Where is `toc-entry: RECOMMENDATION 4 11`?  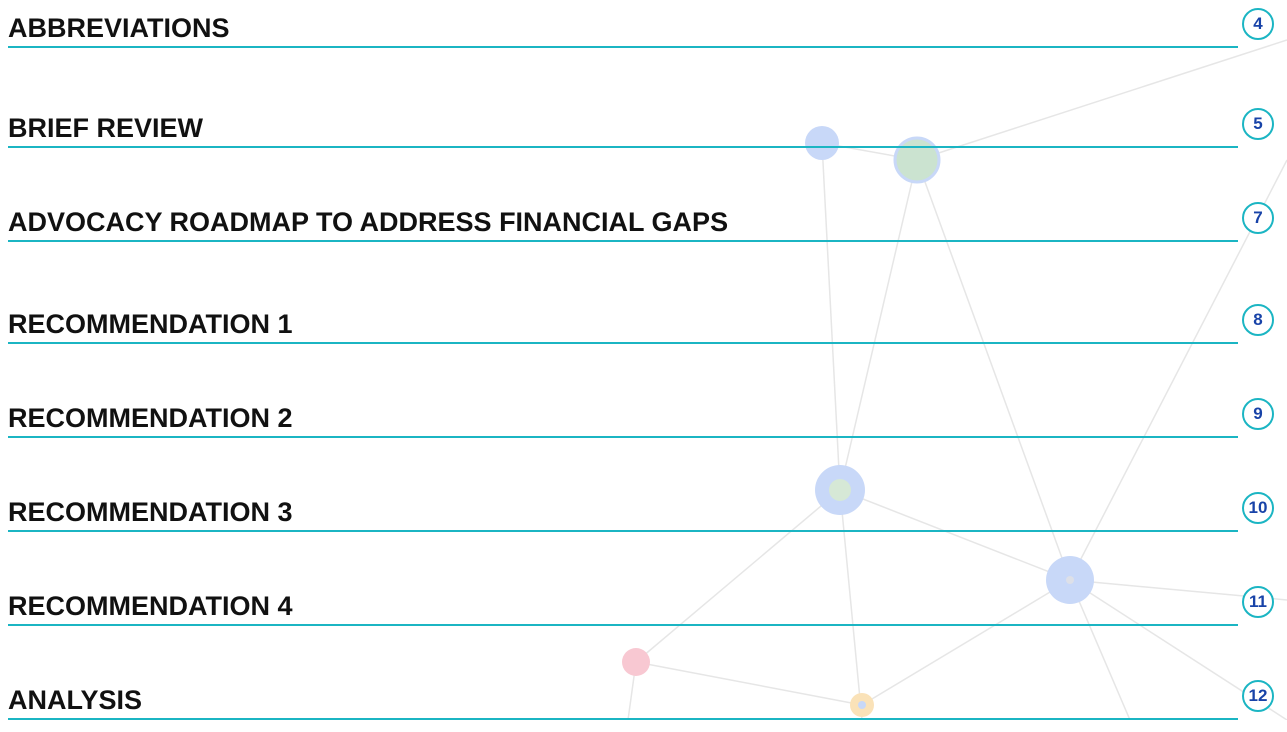 toc-entry: RECOMMENDATION 4 11 is located at coordinates (644, 608).